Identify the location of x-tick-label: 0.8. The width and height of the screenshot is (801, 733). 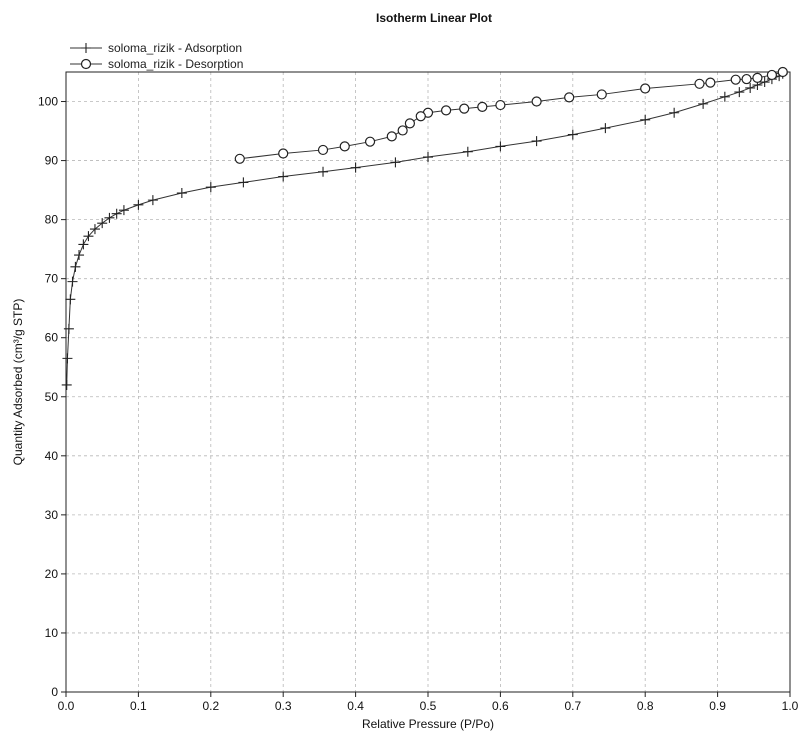
(645, 706).